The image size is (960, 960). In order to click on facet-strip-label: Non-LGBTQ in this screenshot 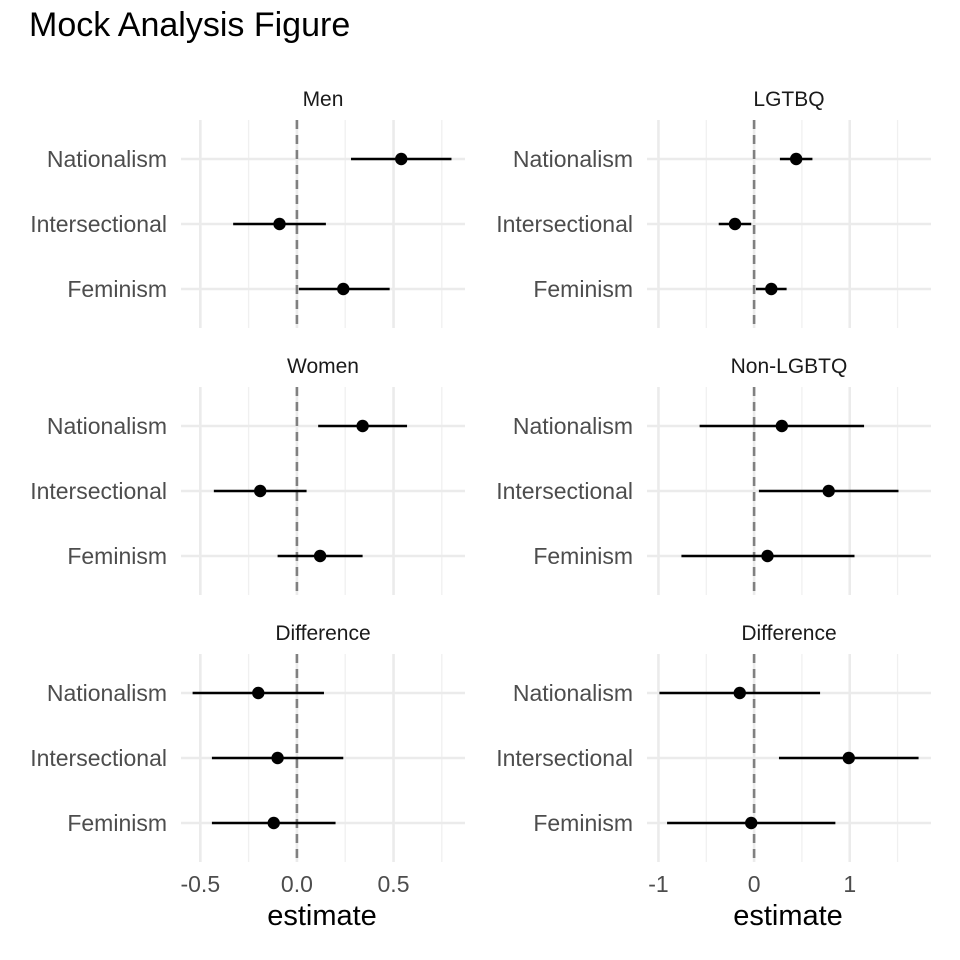, I will do `click(789, 366)`.